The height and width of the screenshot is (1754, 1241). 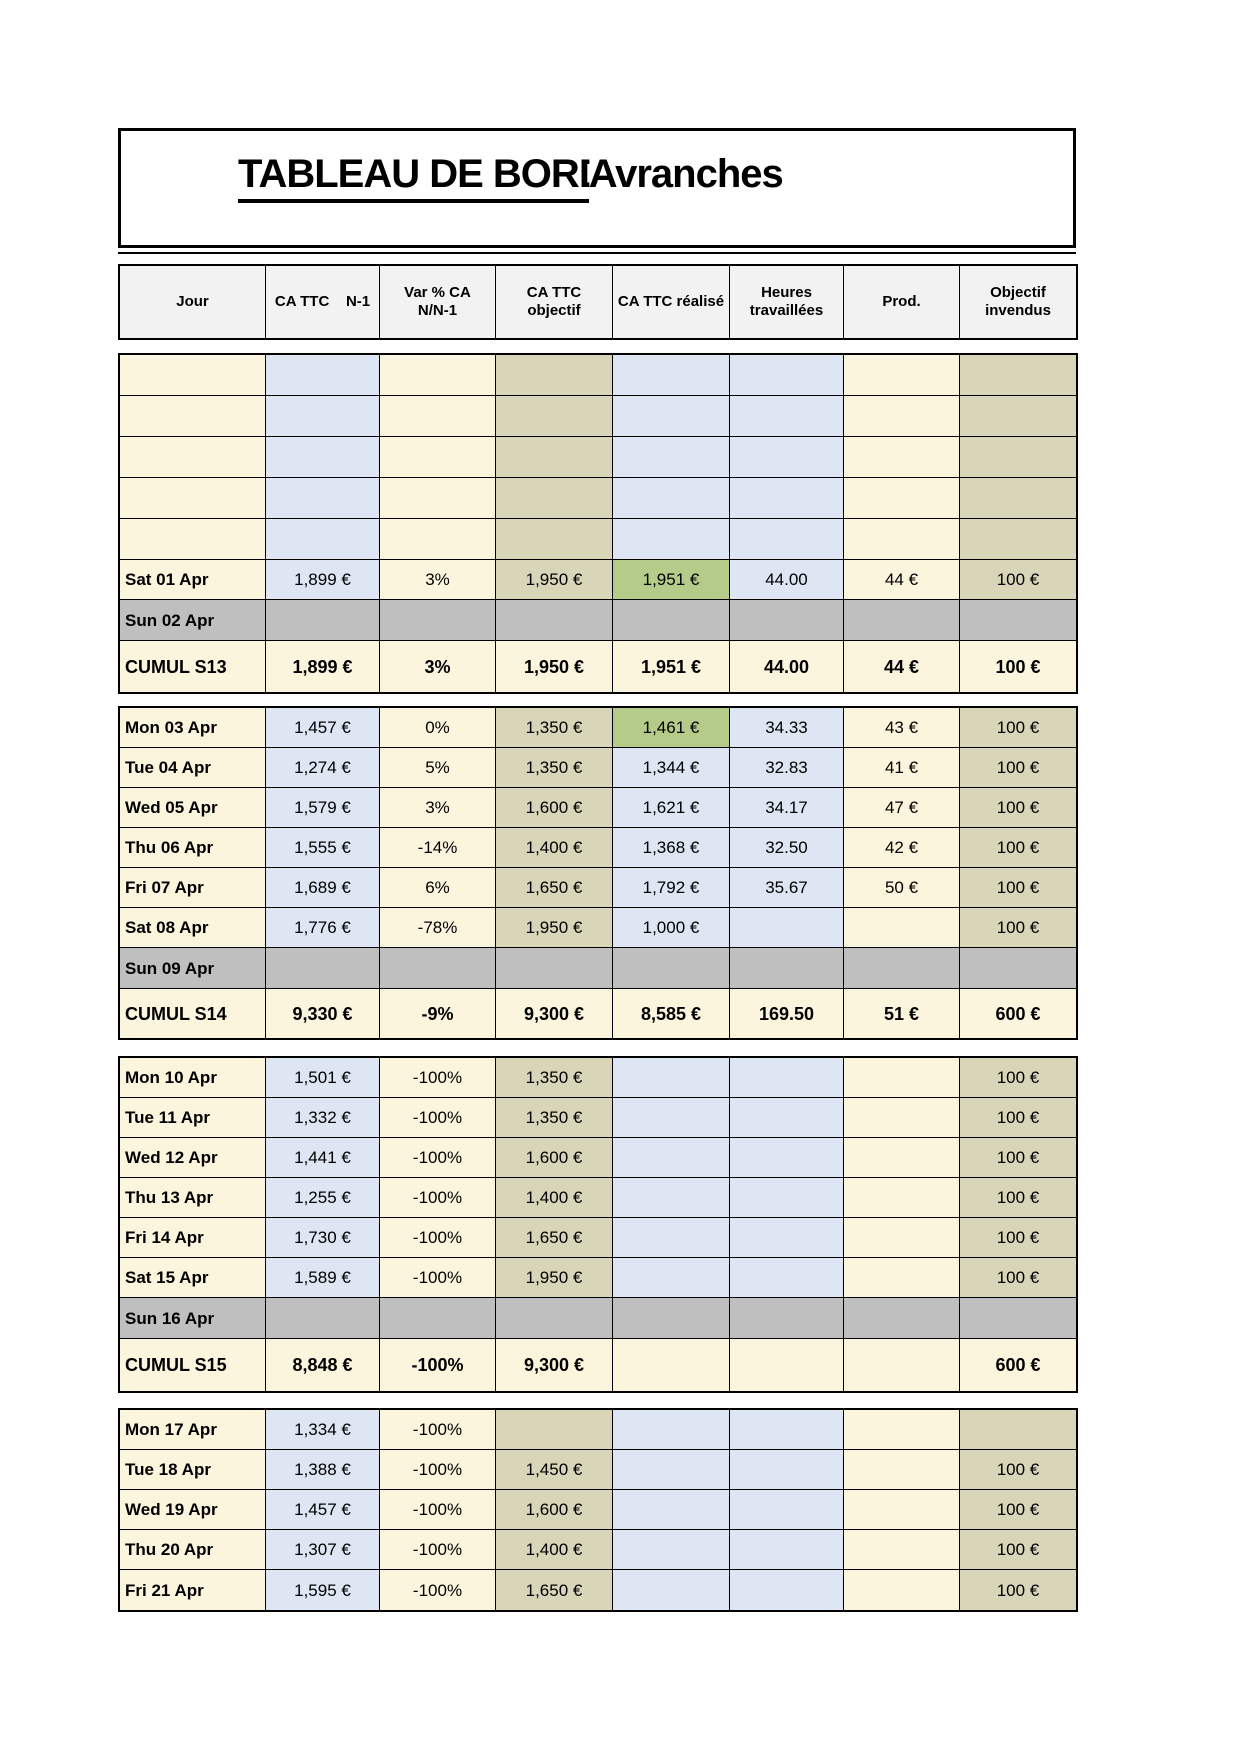 I want to click on day-cell: Fri 21 Apr, so click(x=193, y=1590).